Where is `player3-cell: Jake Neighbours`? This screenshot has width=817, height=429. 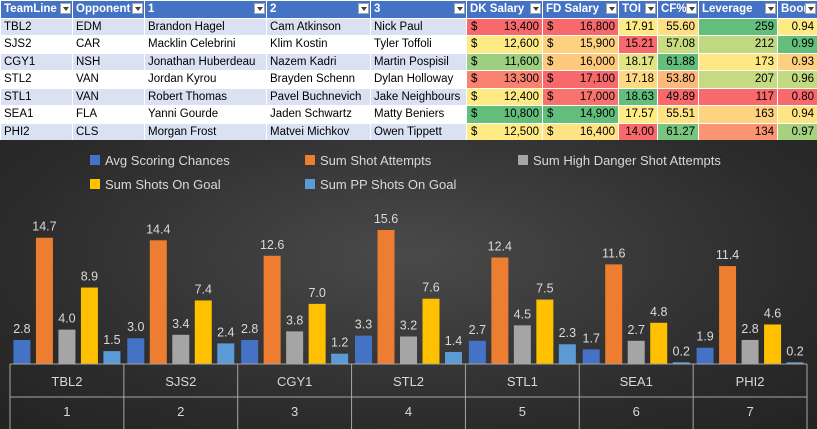 player3-cell: Jake Neighbours is located at coordinates (418, 96).